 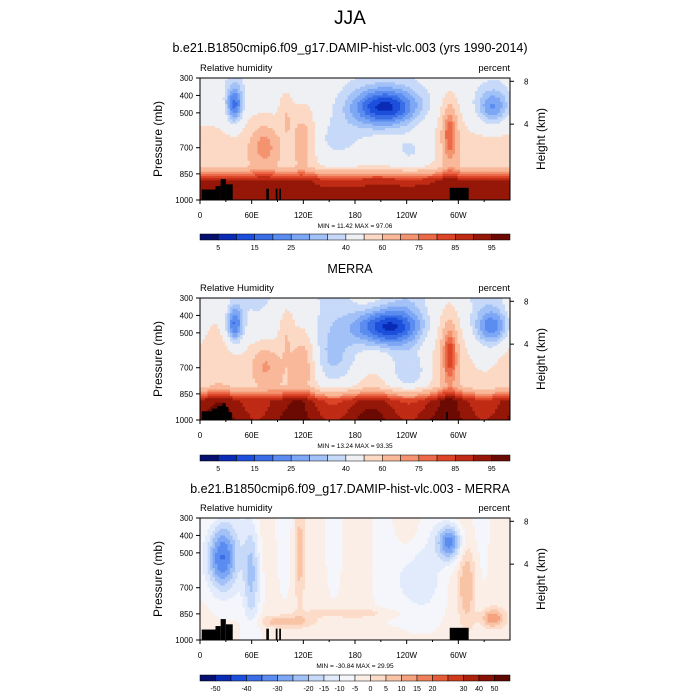 What do you see at coordinates (236, 68) in the screenshot?
I see `variable-label: Relative humidity` at bounding box center [236, 68].